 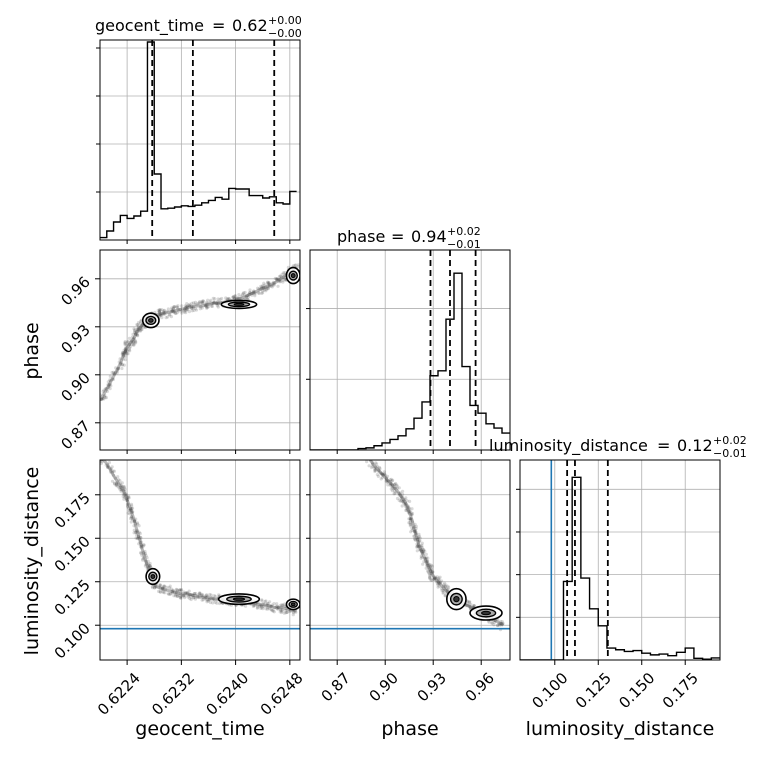 What do you see at coordinates (432, 687) in the screenshot?
I see `xtick-label-phase: 0.93` at bounding box center [432, 687].